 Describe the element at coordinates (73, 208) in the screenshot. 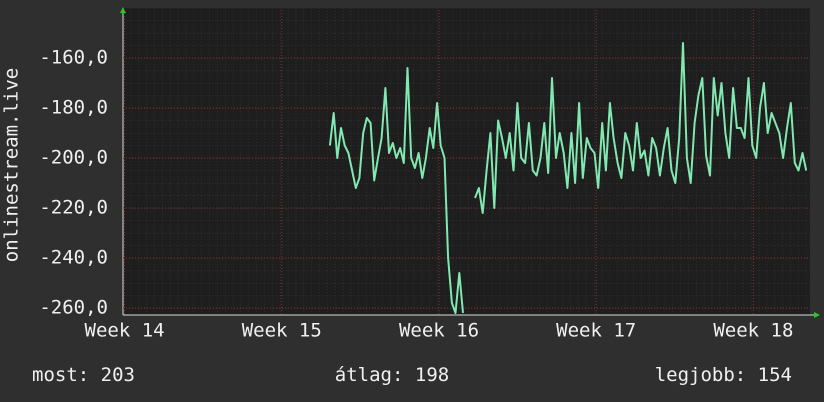

I see `y-tick-label: -220,0` at that location.